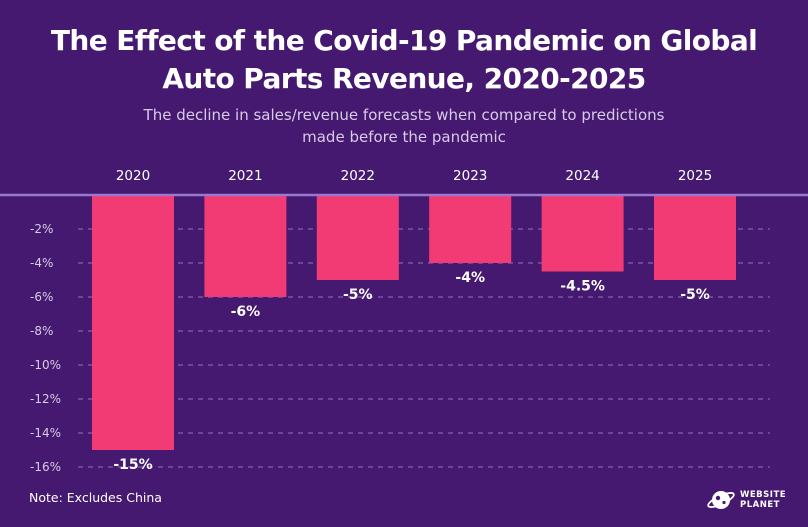  I want to click on y-axis-tick-labels: -2% -4% -6% -8% -10% -12% -14% -16%, so click(45, 348).